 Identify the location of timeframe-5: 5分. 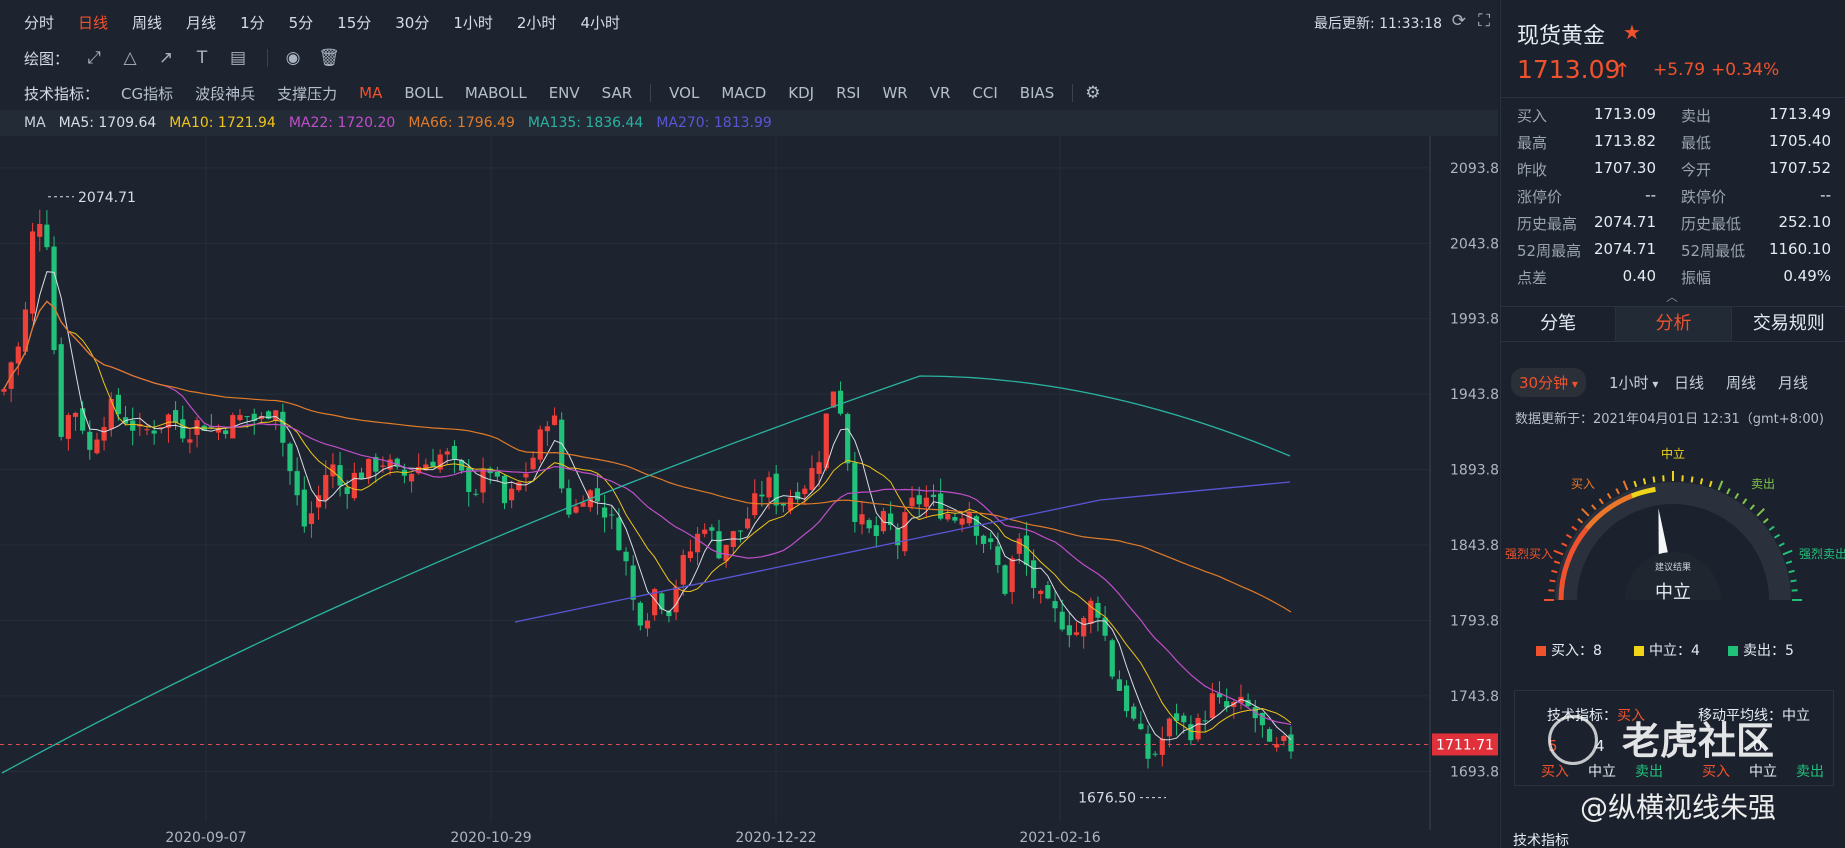
(301, 22).